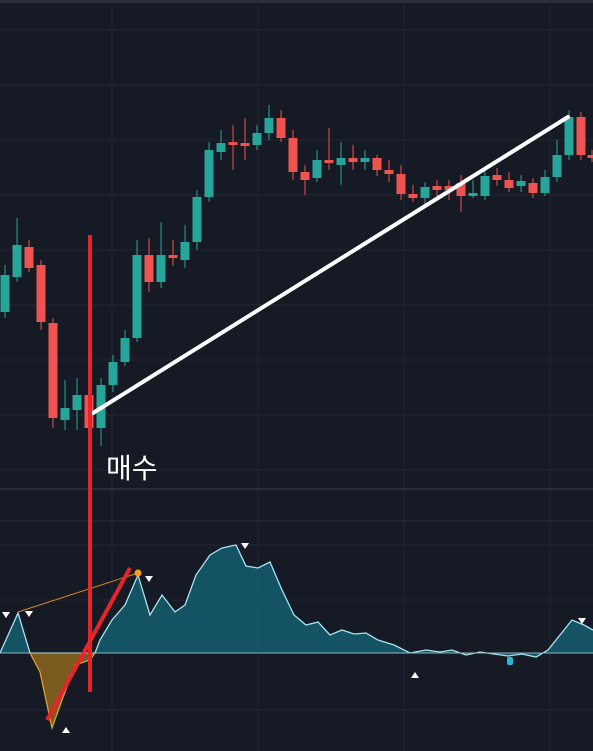 The height and width of the screenshot is (751, 593). What do you see at coordinates (88, 644) in the screenshot?
I see `buy-trend-line` at bounding box center [88, 644].